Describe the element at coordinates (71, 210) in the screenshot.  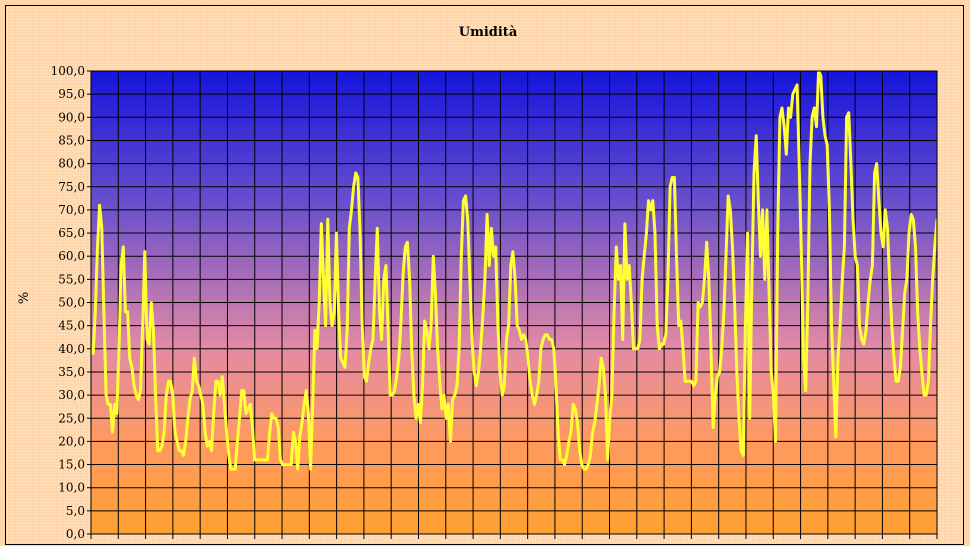
I see `y-tick-label: 70,0` at that location.